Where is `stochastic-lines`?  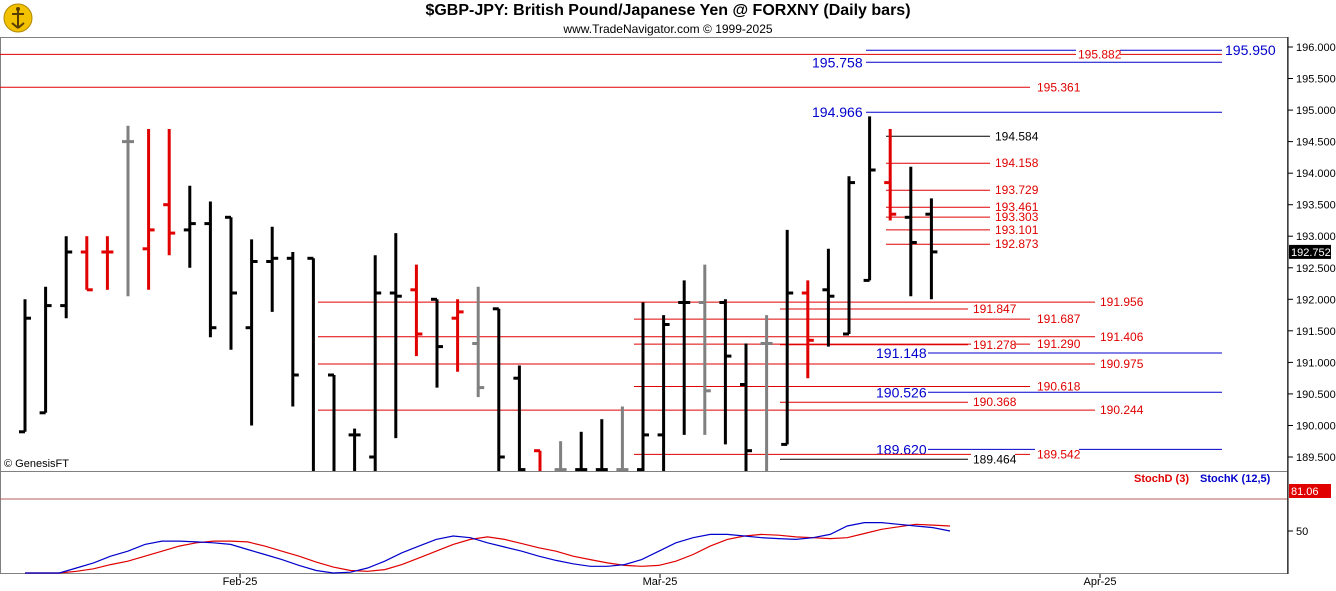
stochastic-lines is located at coordinates (488, 547).